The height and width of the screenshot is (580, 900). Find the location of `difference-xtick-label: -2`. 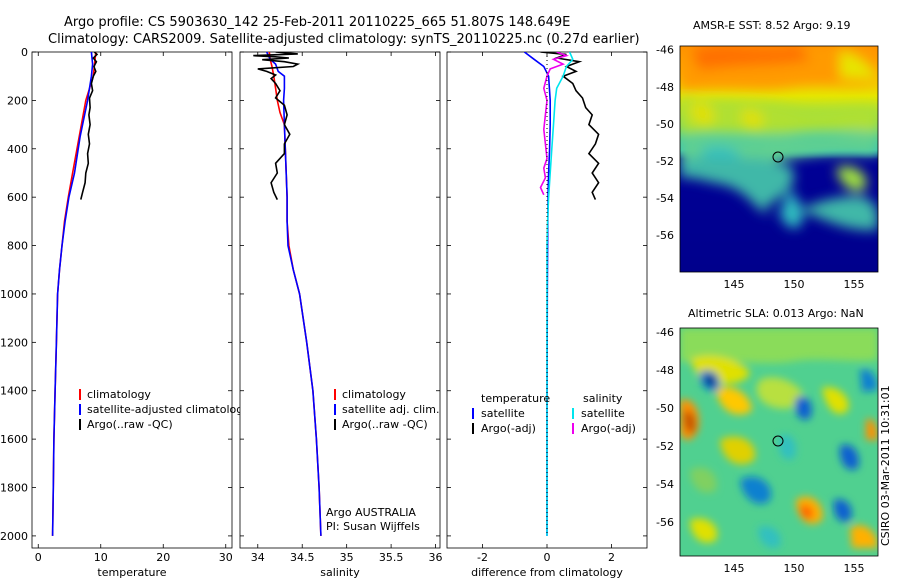

difference-xtick-label: -2 is located at coordinates (482, 557).